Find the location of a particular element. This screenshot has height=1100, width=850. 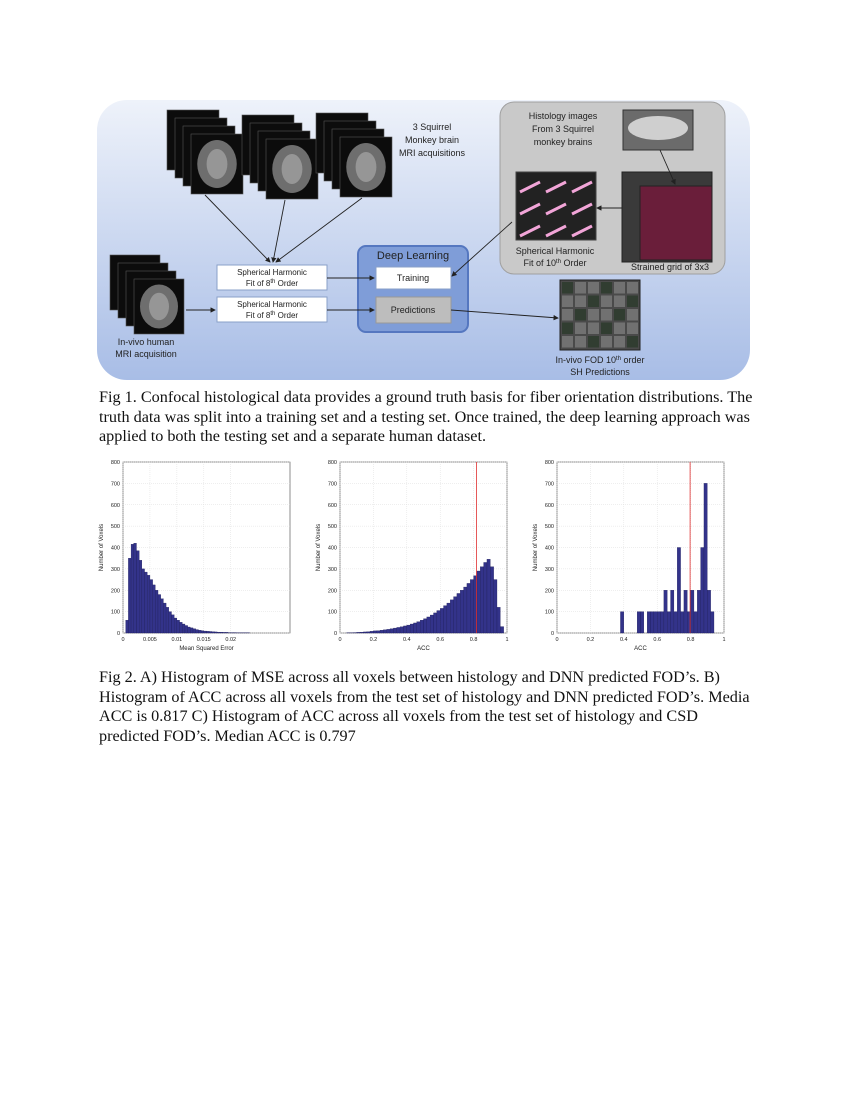

sh-fit-label: Spherical Harmonic Fit of 8th Order is located at coordinates (272, 310).